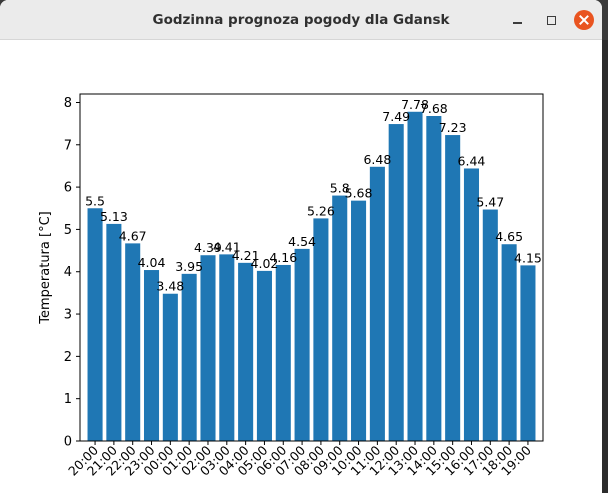 Image resolution: width=608 pixels, height=493 pixels. Describe the element at coordinates (68, 103) in the screenshot. I see `y-tick-label: 8` at that location.